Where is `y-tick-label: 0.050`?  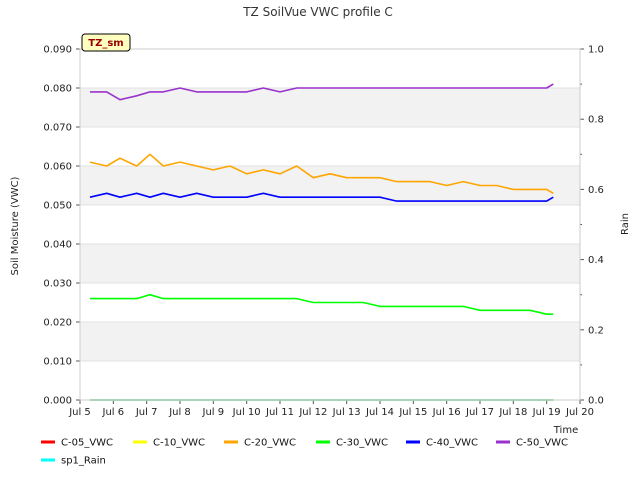
y-tick-label: 0.050 is located at coordinates (57, 206).